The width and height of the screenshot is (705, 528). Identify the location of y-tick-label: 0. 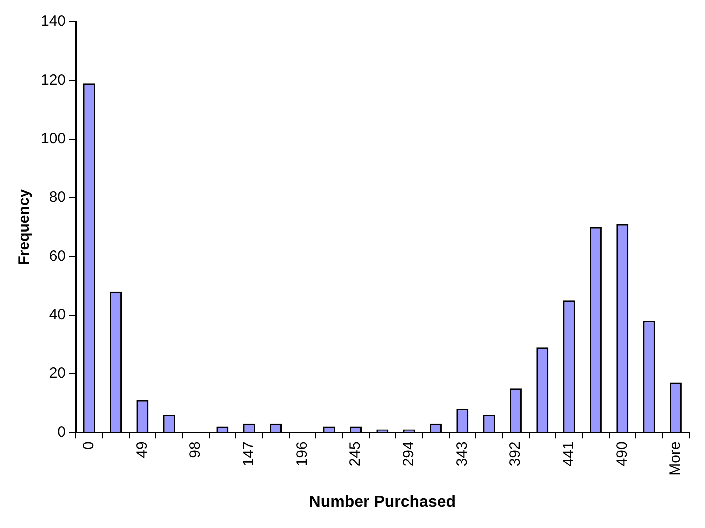
(62, 432).